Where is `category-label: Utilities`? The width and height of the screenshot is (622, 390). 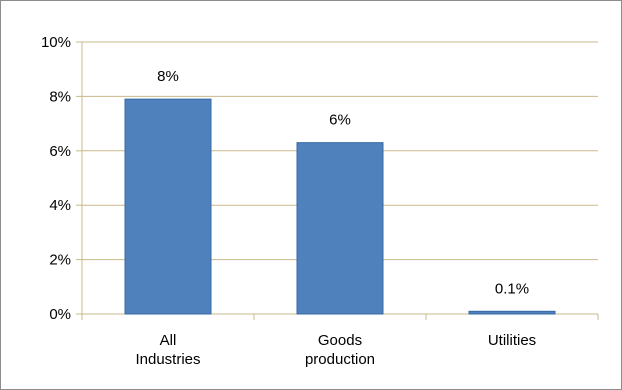
category-label: Utilities is located at coordinates (512, 340).